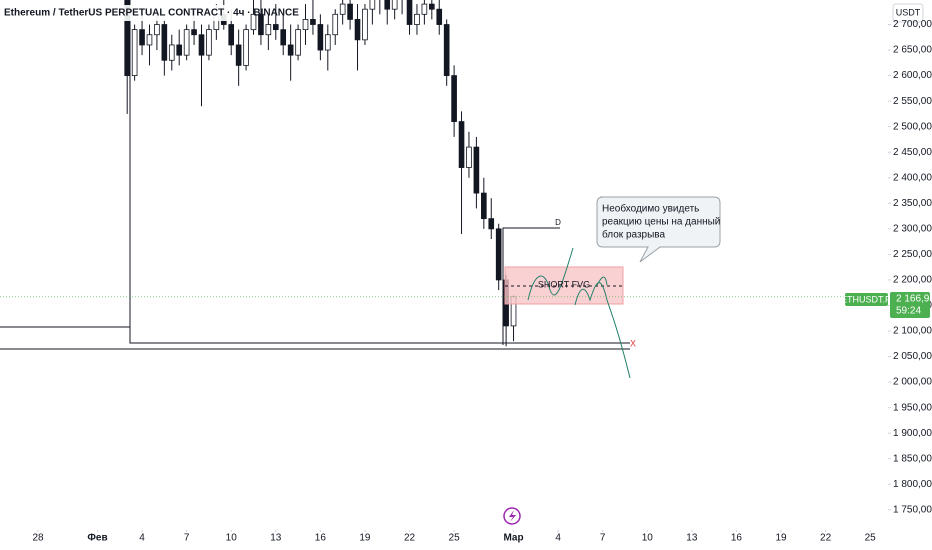 The image size is (932, 550). I want to click on y-tick-label: 2 550,00, so click(912, 101).